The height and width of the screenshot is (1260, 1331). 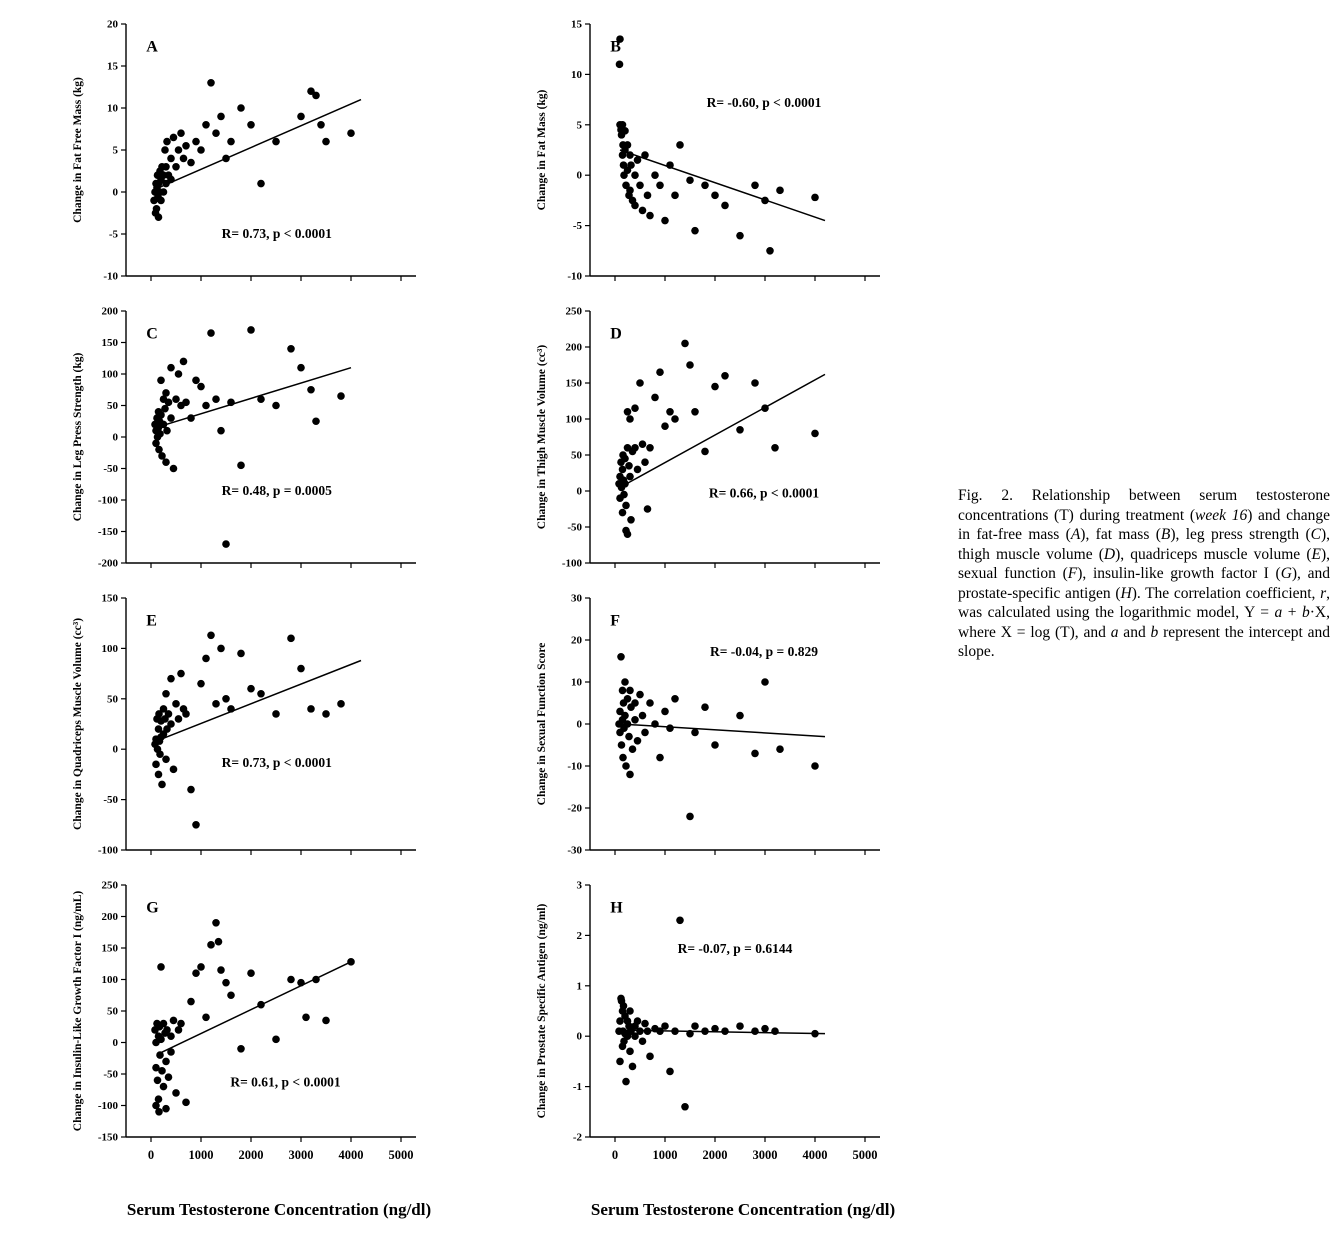 I want to click on panel-letter-A: A, so click(x=152, y=47).